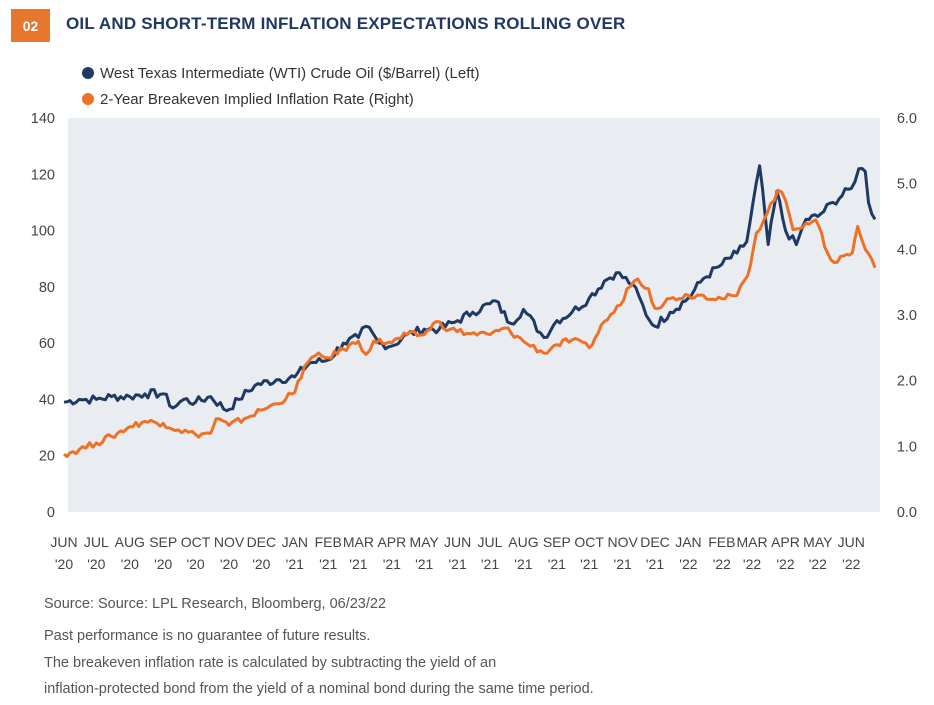  What do you see at coordinates (907, 382) in the screenshot?
I see `y-right-tick-label: 2.0` at bounding box center [907, 382].